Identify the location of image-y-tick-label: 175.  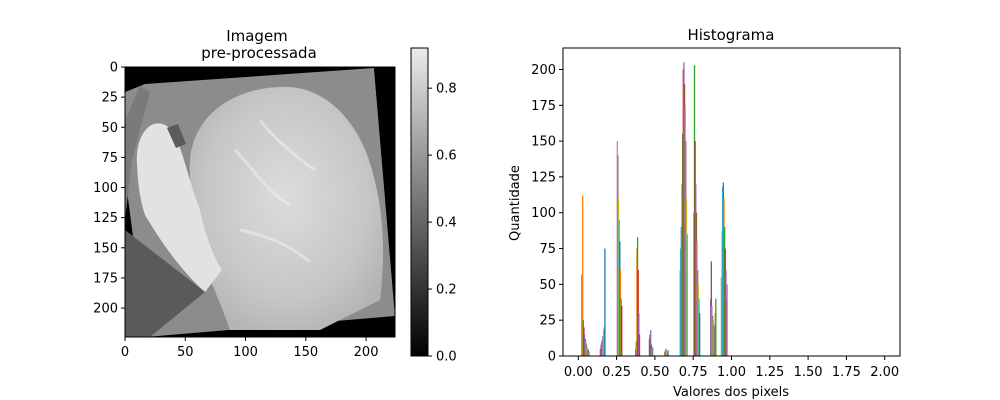
(105, 278).